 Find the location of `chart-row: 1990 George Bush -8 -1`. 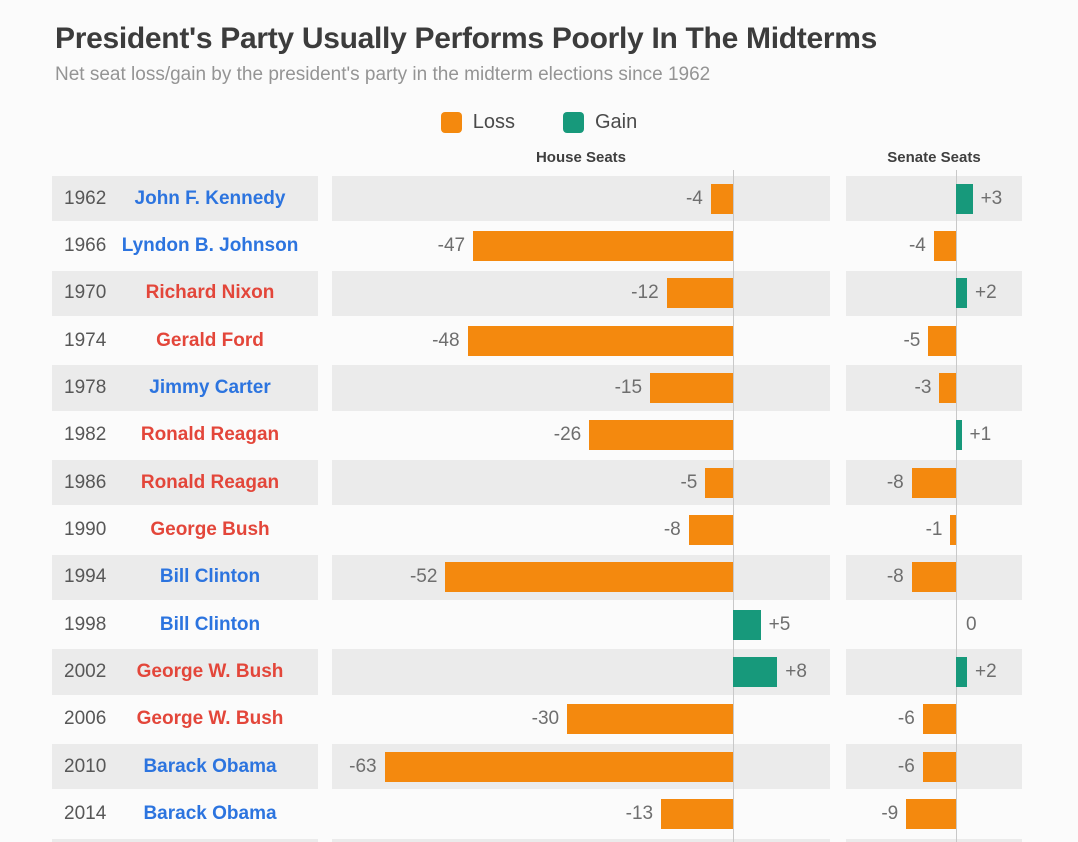

chart-row: 1990 George Bush -8 -1 is located at coordinates (539, 529).